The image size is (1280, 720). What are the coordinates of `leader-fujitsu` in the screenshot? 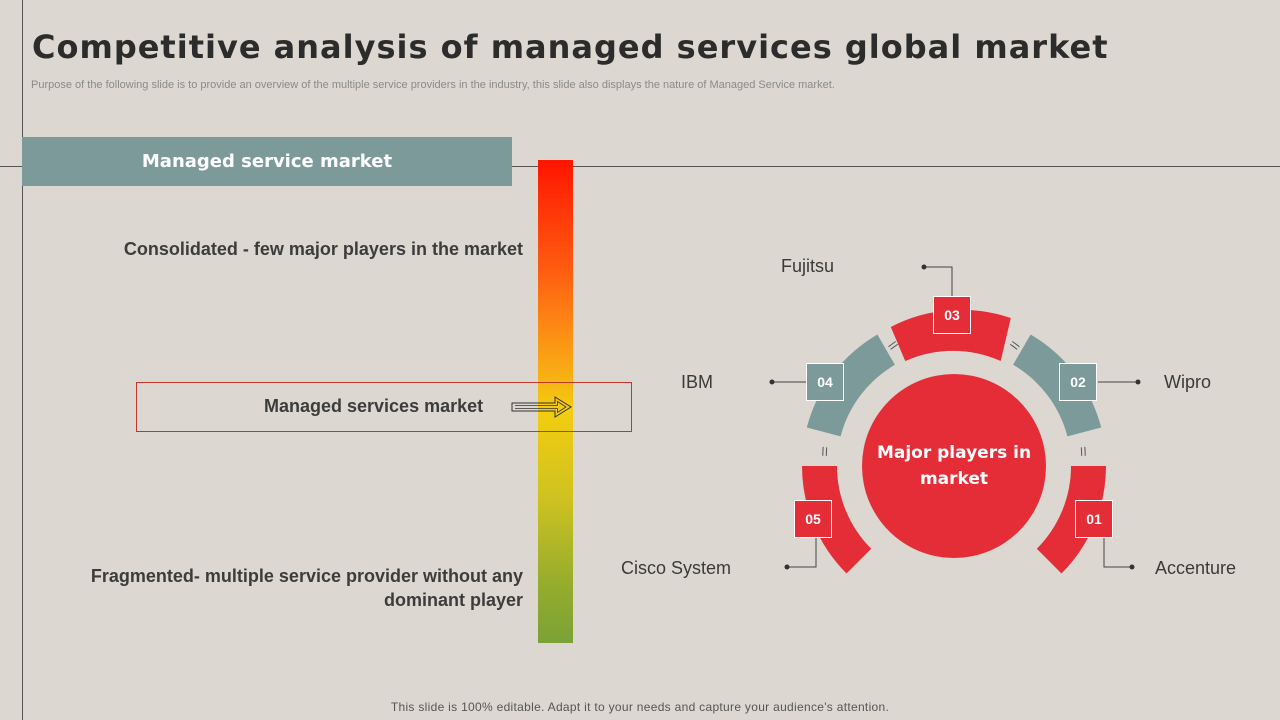 It's located at (938, 281).